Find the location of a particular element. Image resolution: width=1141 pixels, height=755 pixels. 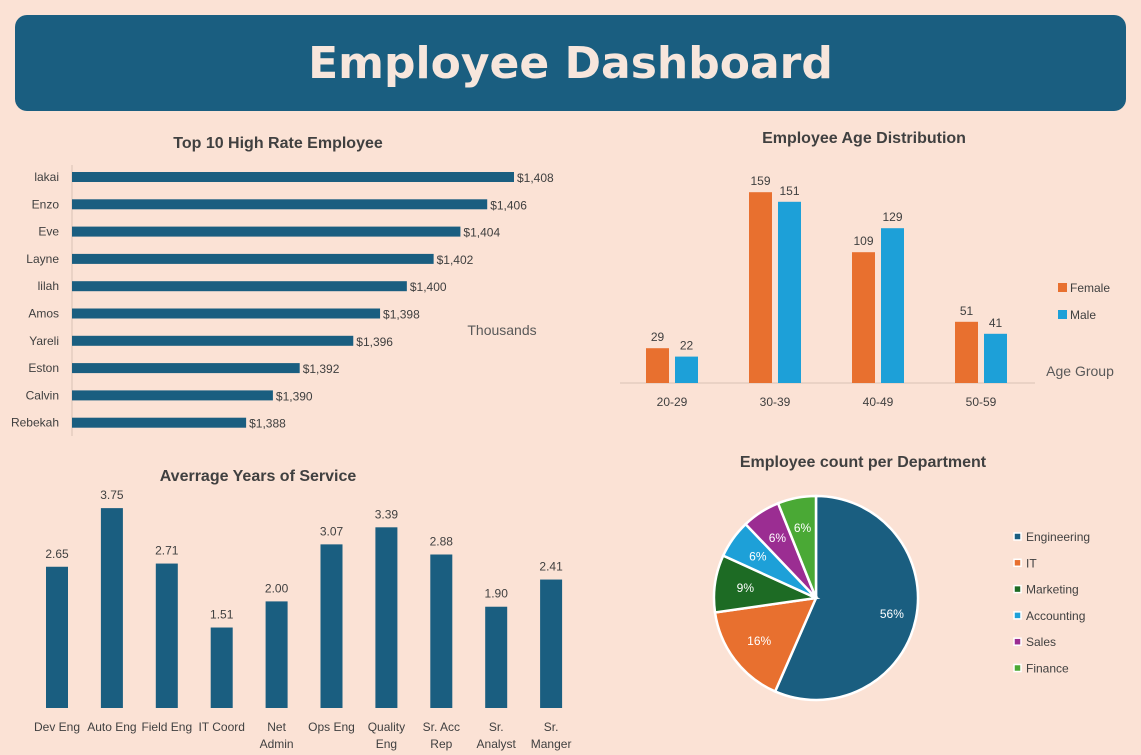

category-label: Amos is located at coordinates (43, 314).